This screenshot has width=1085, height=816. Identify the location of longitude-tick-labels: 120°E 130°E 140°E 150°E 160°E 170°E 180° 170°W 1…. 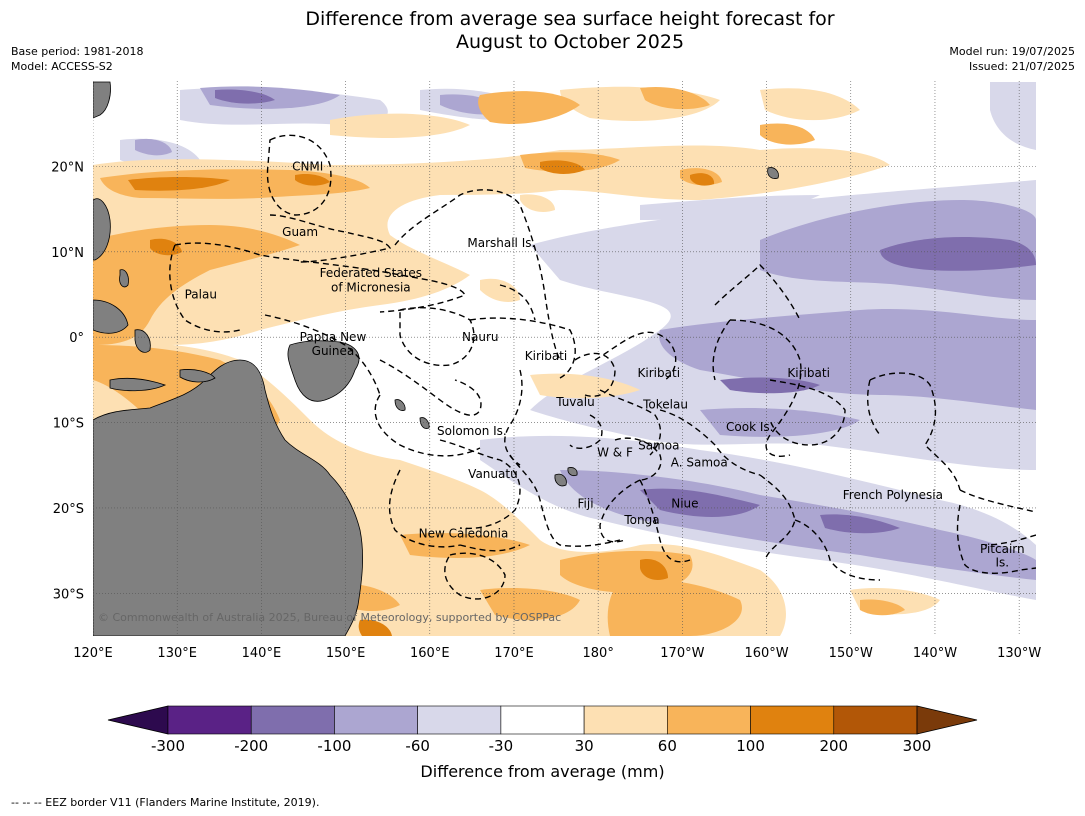
(557, 653).